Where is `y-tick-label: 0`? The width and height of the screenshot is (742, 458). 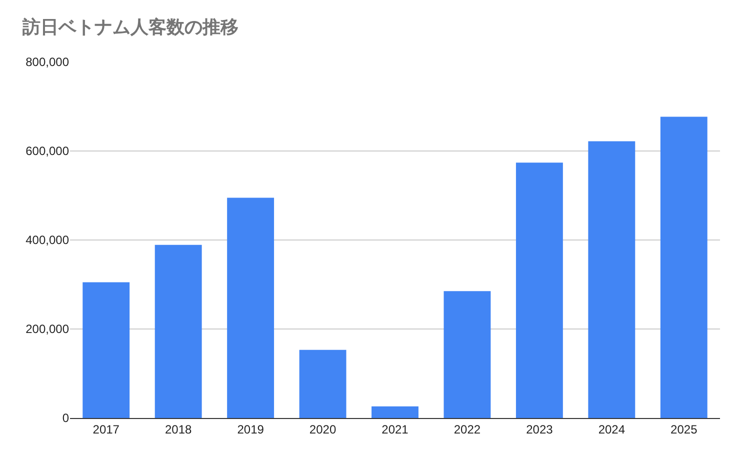
y-tick-label: 0 is located at coordinates (66, 418).